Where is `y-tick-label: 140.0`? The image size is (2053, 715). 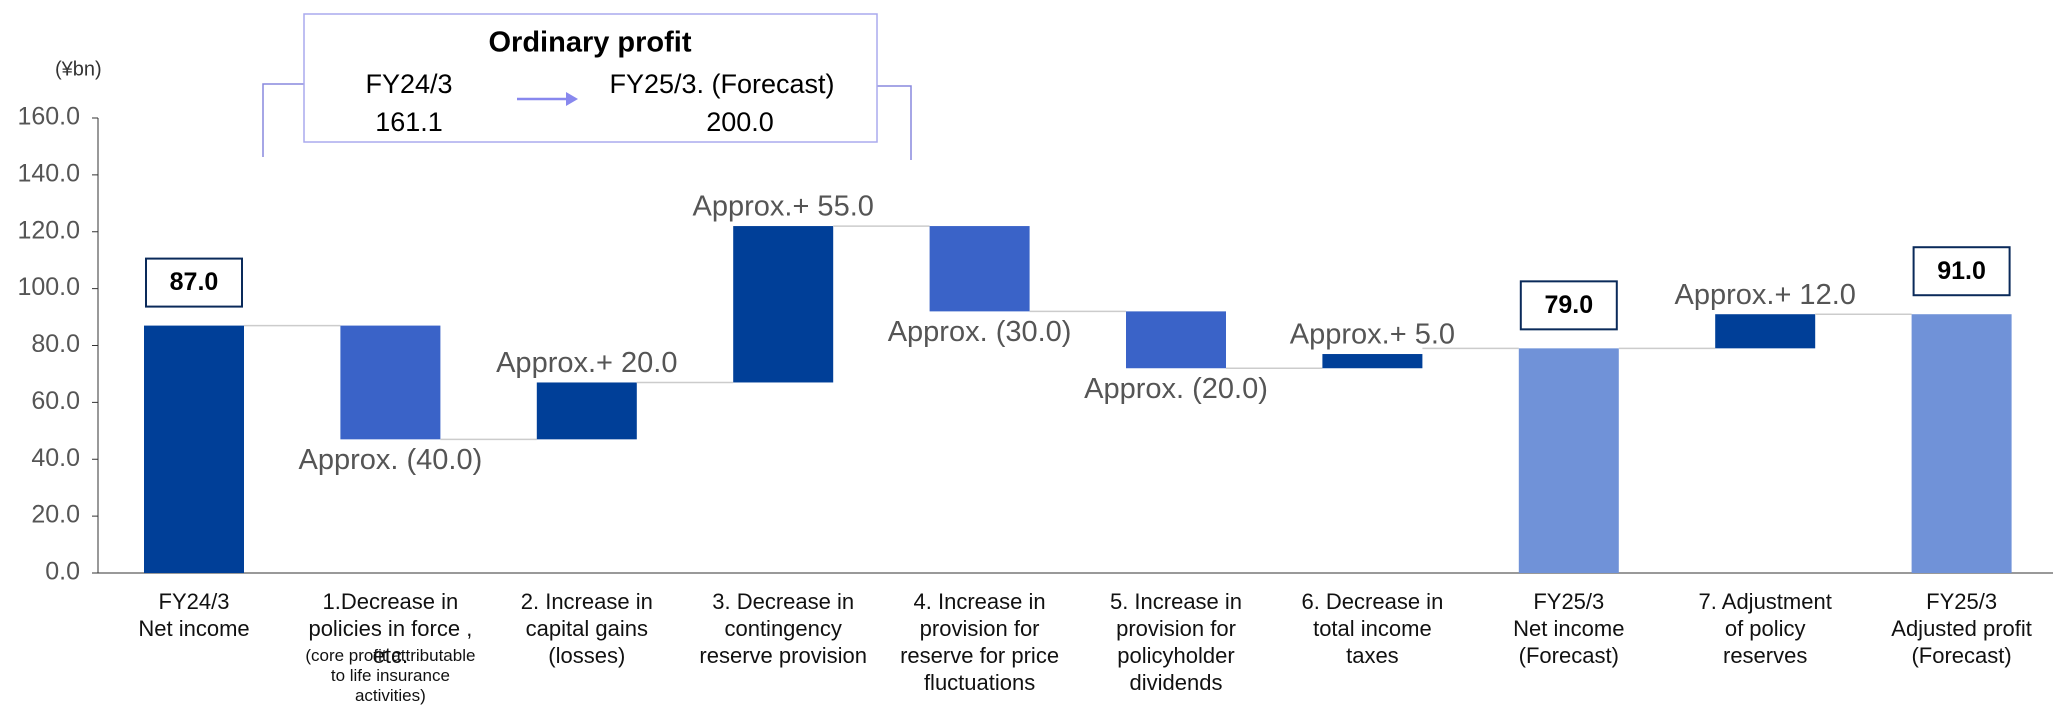 y-tick-label: 140.0 is located at coordinates (48, 173).